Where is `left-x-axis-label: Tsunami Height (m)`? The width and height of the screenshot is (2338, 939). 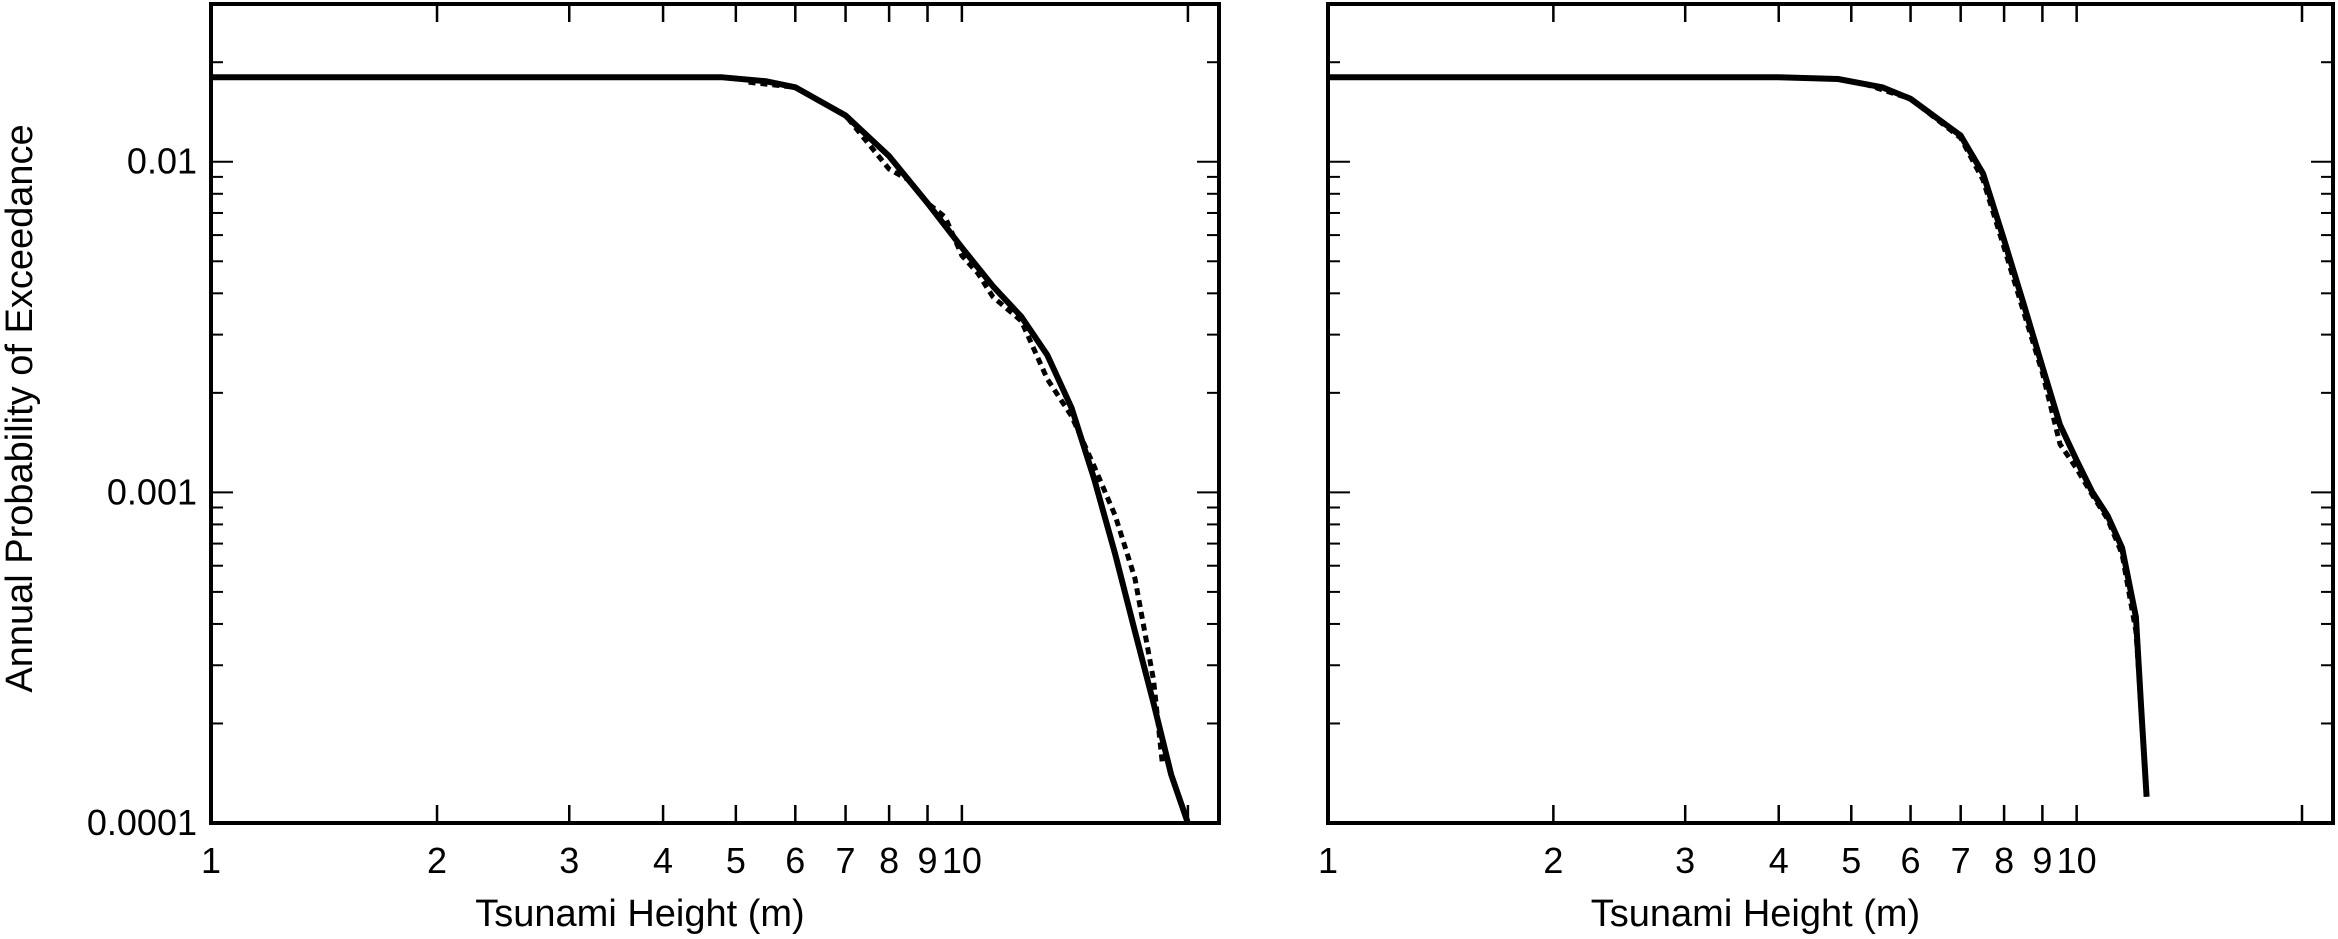
left-x-axis-label: Tsunami Height (m) is located at coordinates (639, 914).